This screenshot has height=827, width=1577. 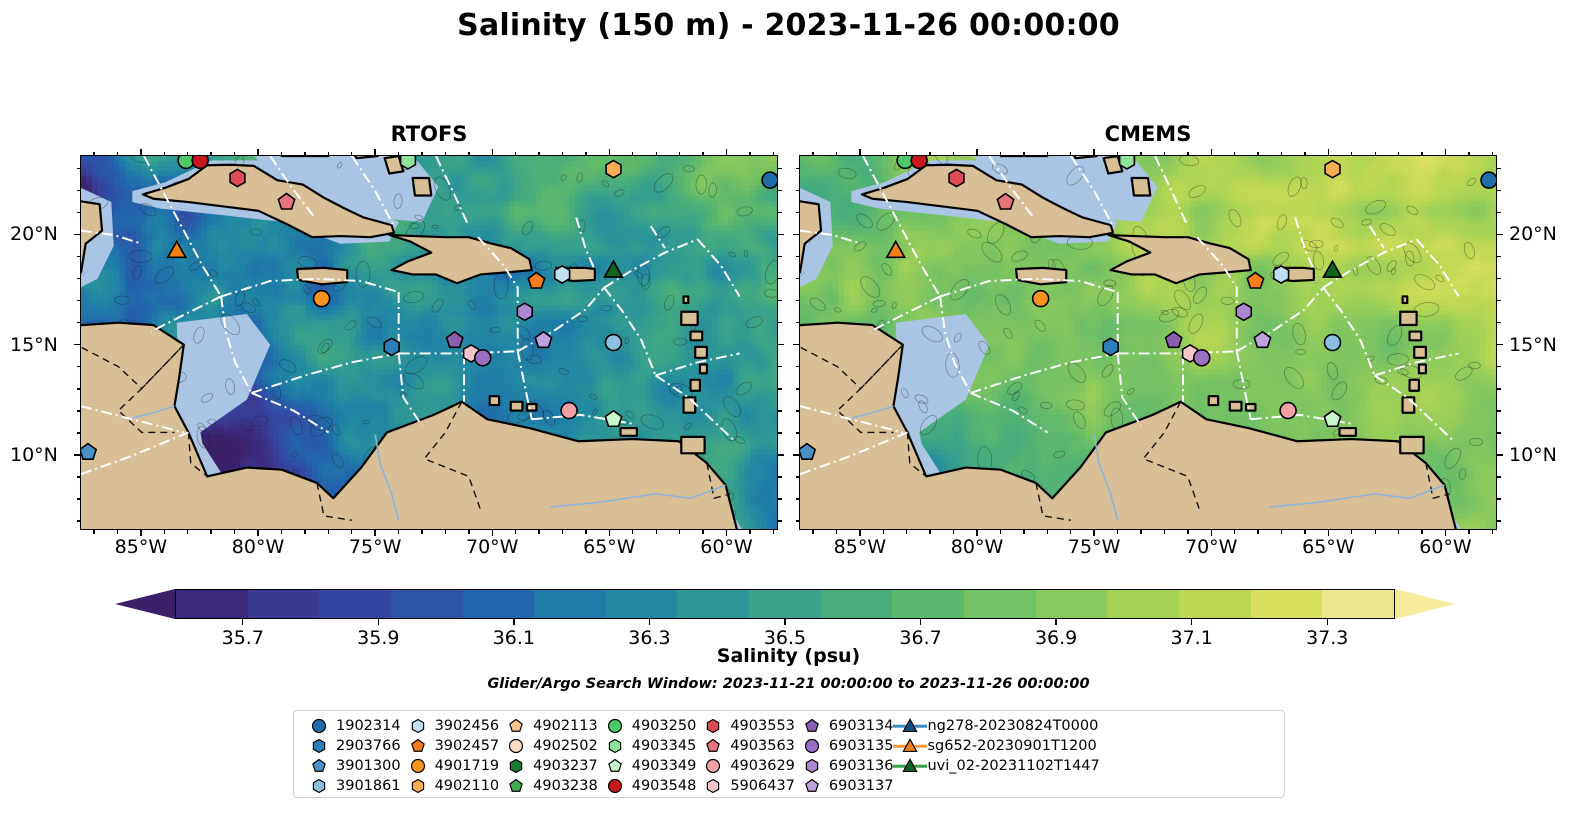 I want to click on legend-entry-6903134: 6903134, so click(x=844, y=726).